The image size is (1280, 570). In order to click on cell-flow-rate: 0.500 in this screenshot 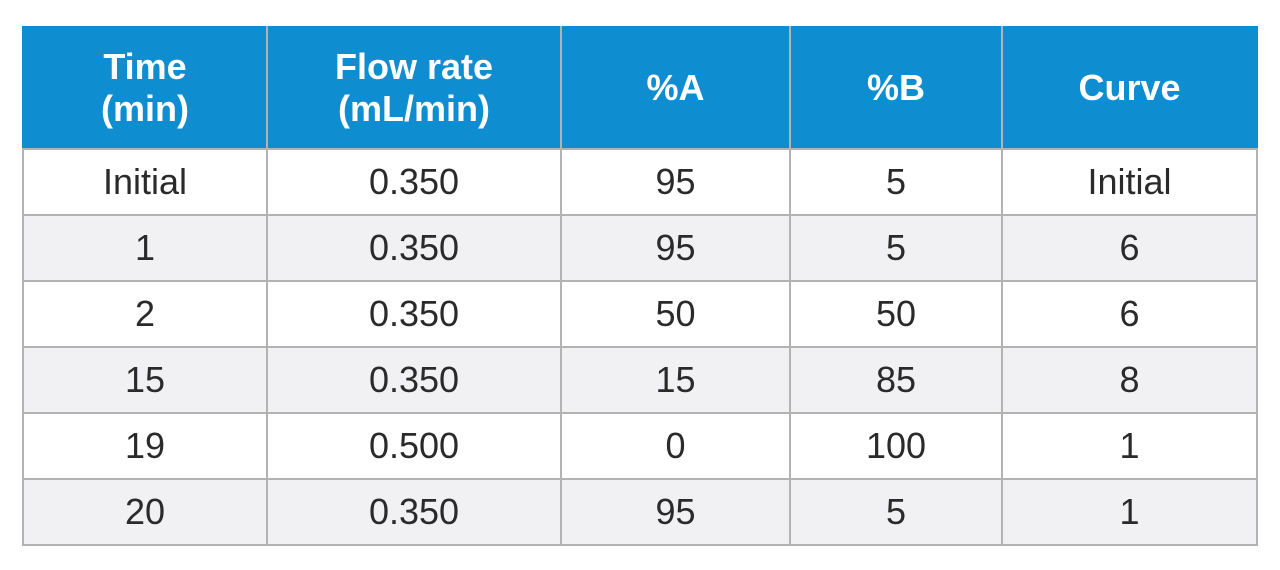, I will do `click(414, 446)`.